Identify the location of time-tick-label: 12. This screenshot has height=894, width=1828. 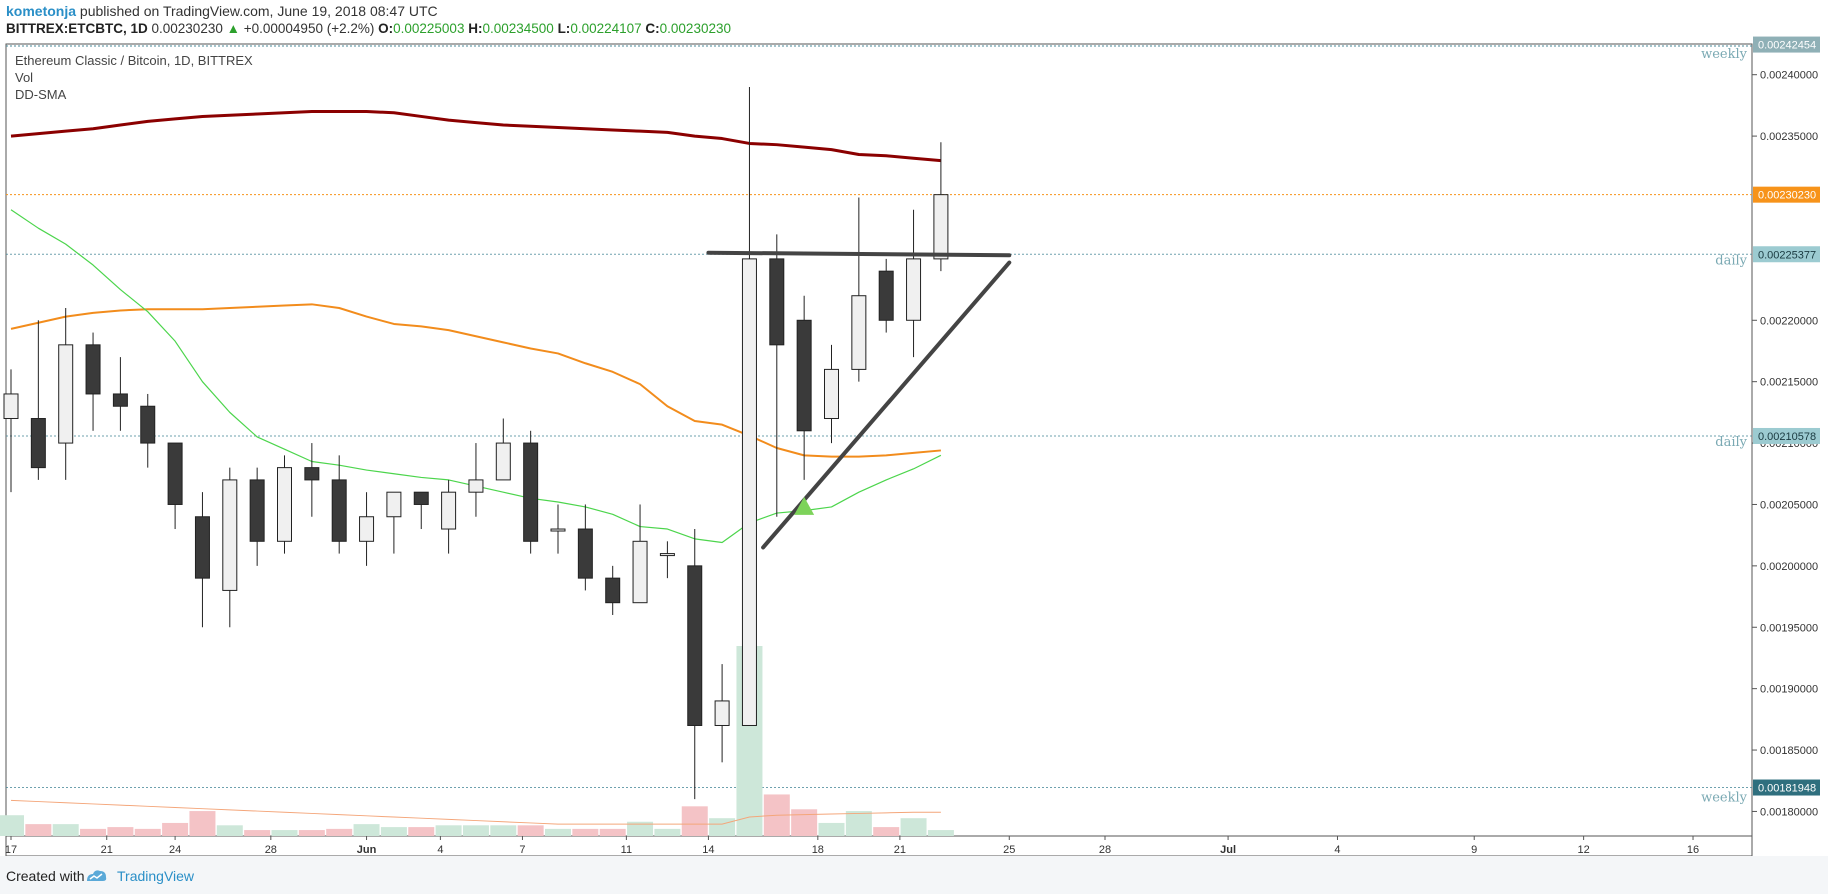
(1584, 850).